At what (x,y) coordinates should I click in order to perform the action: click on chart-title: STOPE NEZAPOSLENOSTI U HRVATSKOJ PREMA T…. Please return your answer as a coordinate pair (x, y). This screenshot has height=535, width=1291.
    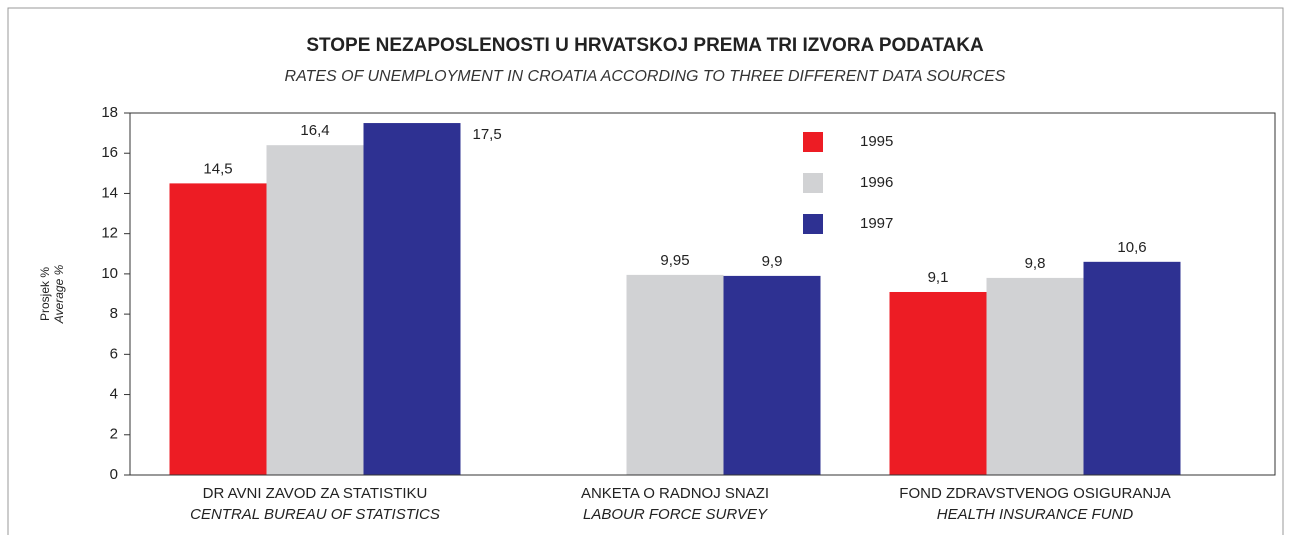
    Looking at the image, I should click on (645, 45).